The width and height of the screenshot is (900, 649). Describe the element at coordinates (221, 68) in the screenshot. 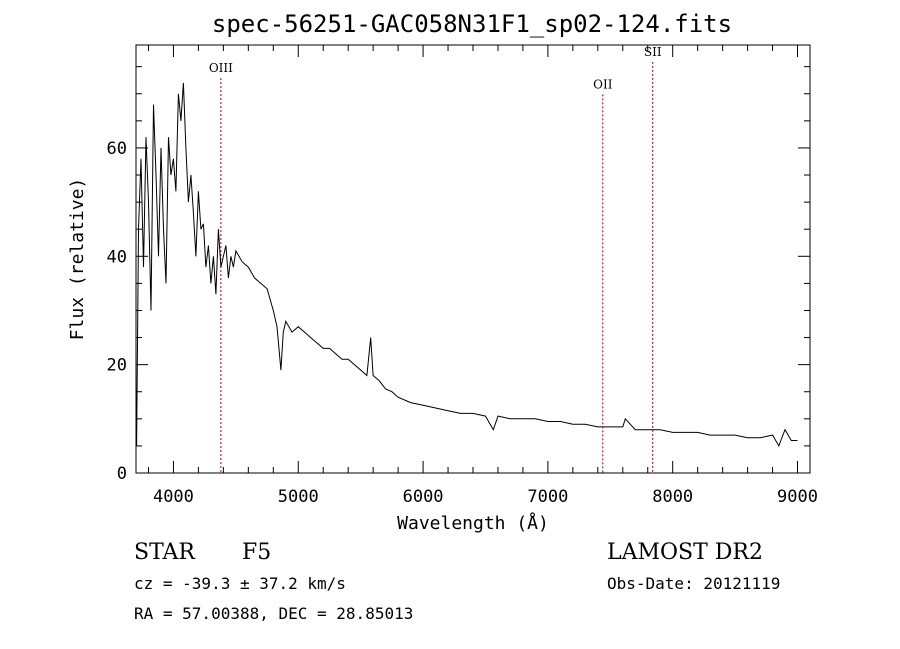

I see `spectral-line-label: OIII` at that location.